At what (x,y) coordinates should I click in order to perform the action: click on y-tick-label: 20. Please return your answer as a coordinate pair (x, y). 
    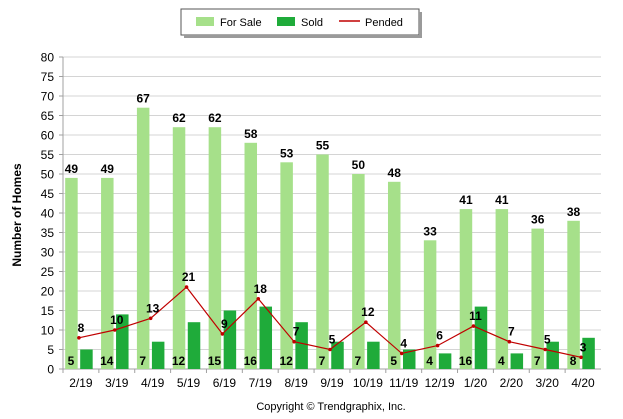
    Looking at the image, I should click on (48, 292).